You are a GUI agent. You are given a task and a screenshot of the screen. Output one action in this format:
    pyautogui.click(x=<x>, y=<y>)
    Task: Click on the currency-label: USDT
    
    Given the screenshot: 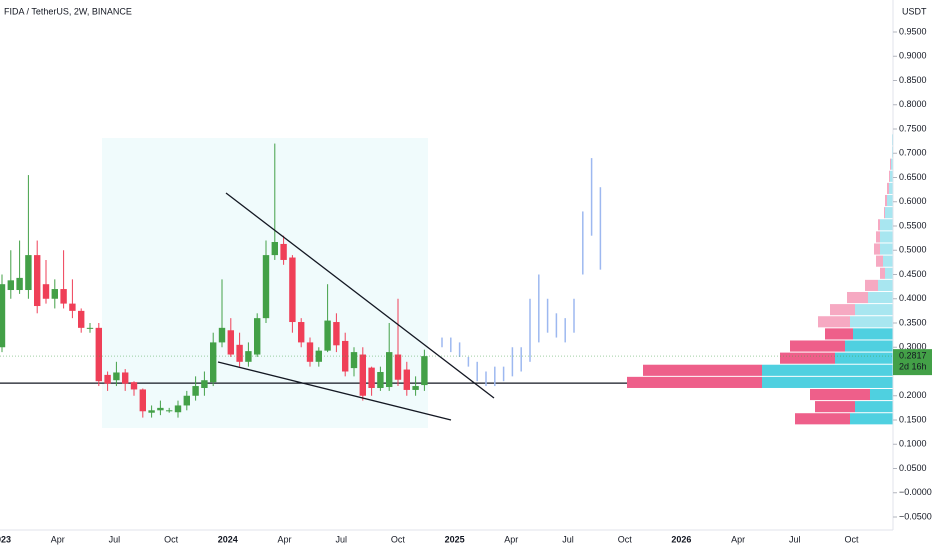 What is the action you would take?
    pyautogui.click(x=914, y=11)
    